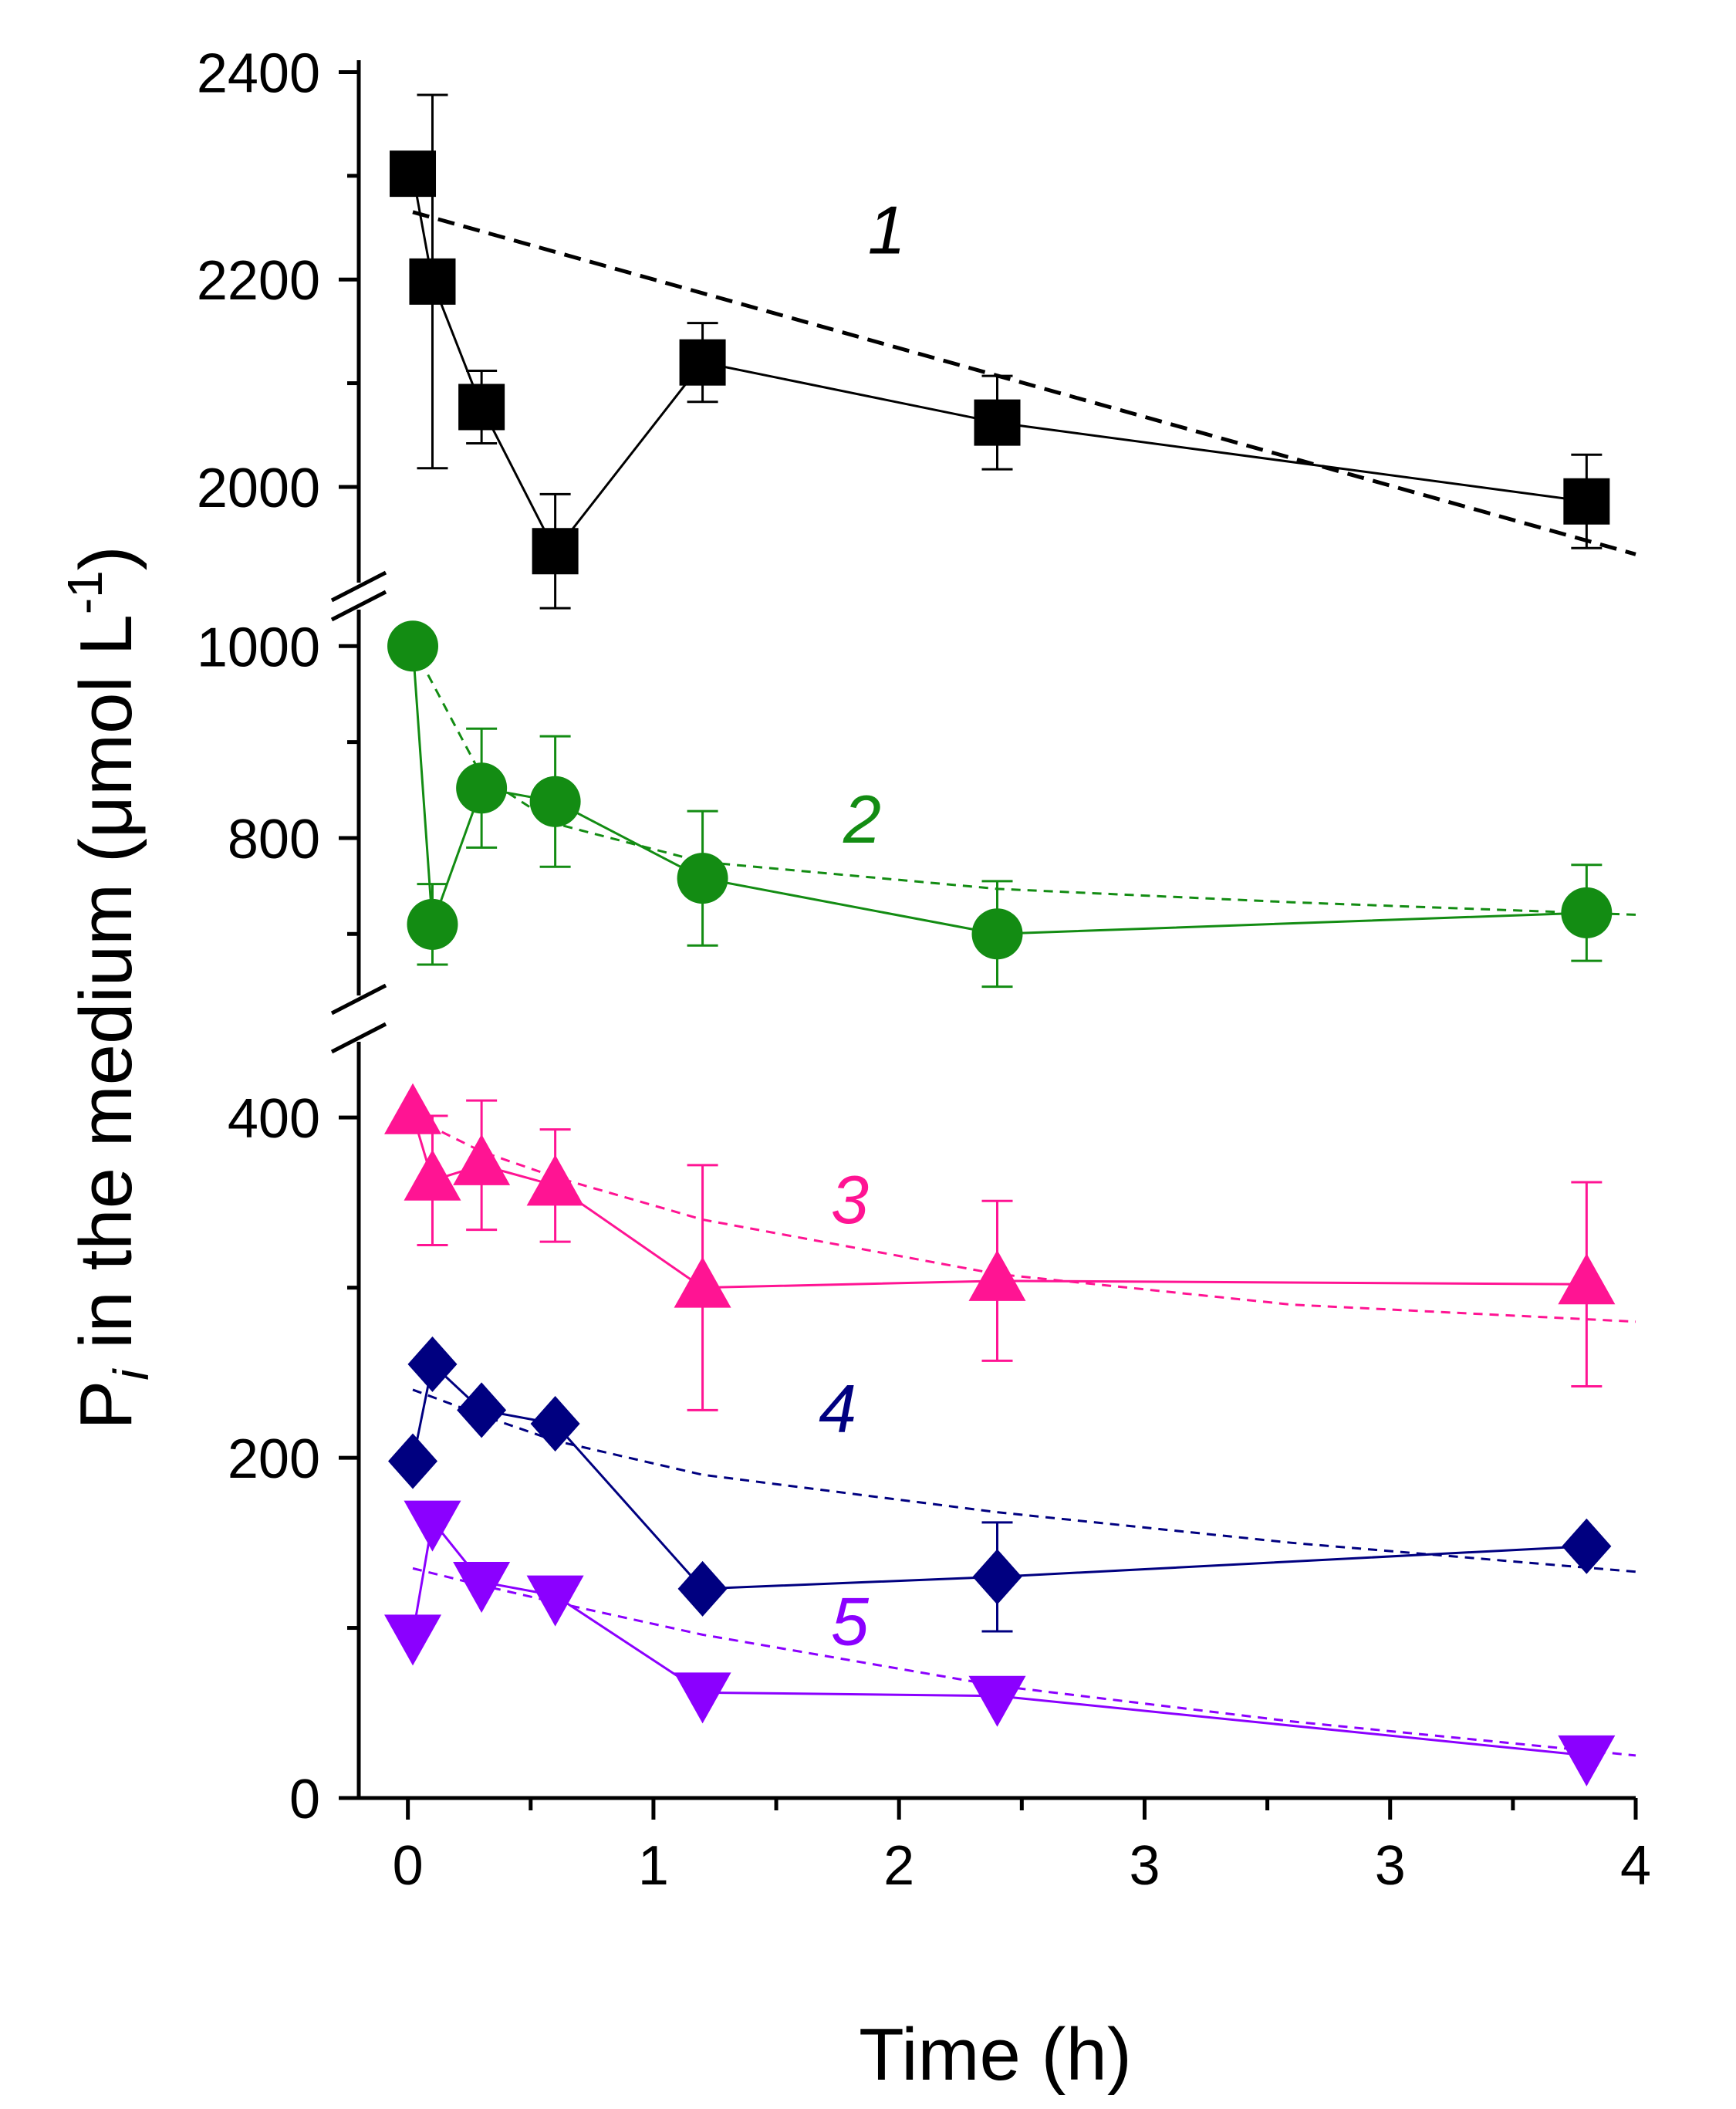 The width and height of the screenshot is (1736, 2109). Describe the element at coordinates (258, 488) in the screenshot. I see `y-tick-label: 2000` at that location.